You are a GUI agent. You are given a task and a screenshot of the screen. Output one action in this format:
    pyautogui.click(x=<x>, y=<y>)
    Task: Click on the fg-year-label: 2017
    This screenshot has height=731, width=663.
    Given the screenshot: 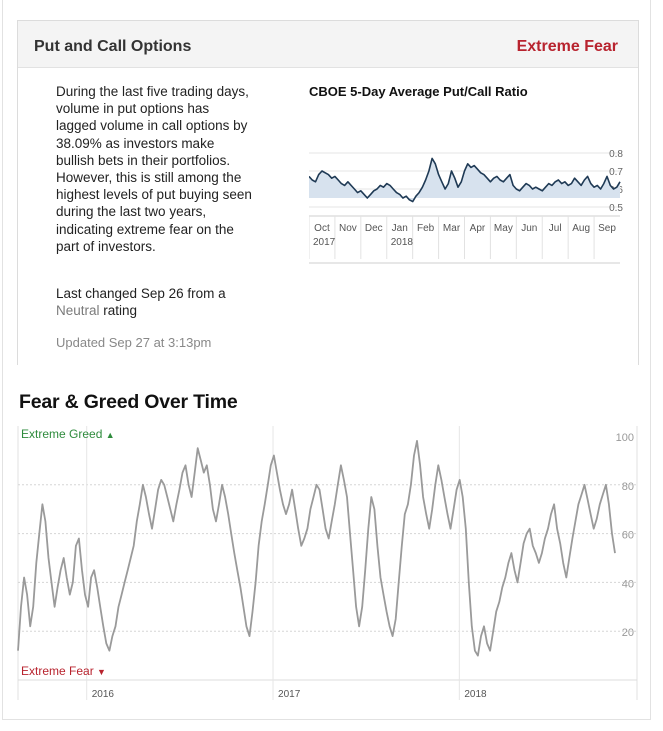 What is the action you would take?
    pyautogui.click(x=289, y=694)
    